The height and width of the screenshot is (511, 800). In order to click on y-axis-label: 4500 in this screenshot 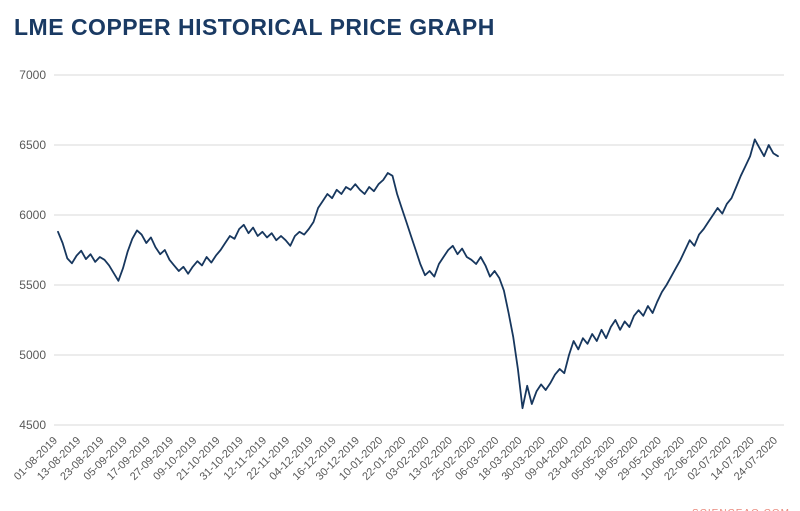, I will do `click(32, 425)`.